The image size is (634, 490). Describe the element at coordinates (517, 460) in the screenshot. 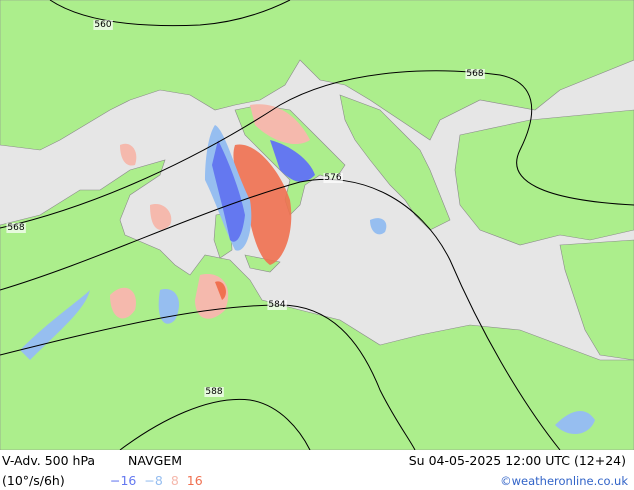

I see `valid-time: Su 04-05-2025 12:00 UTC (12+24)` at that location.